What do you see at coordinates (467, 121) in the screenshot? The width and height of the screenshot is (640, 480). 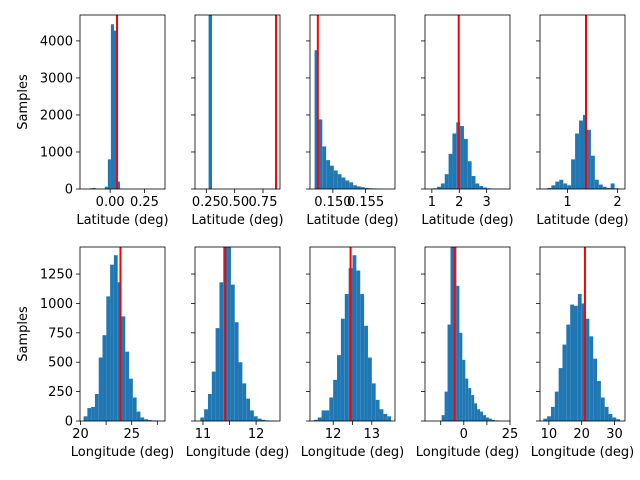 I see `subplot-r1c4: 1 2 3 Latitude (deg)` at bounding box center [467, 121].